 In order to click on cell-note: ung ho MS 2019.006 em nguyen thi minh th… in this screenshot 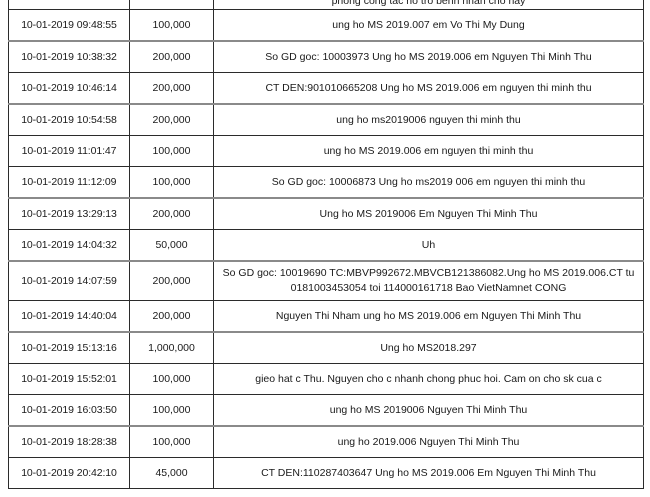, I will do `click(428, 151)`.